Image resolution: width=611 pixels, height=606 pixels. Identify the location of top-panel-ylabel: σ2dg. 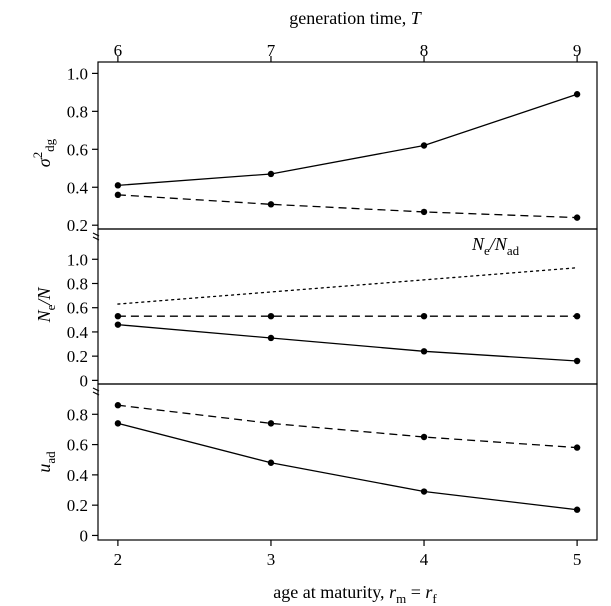
(43, 152).